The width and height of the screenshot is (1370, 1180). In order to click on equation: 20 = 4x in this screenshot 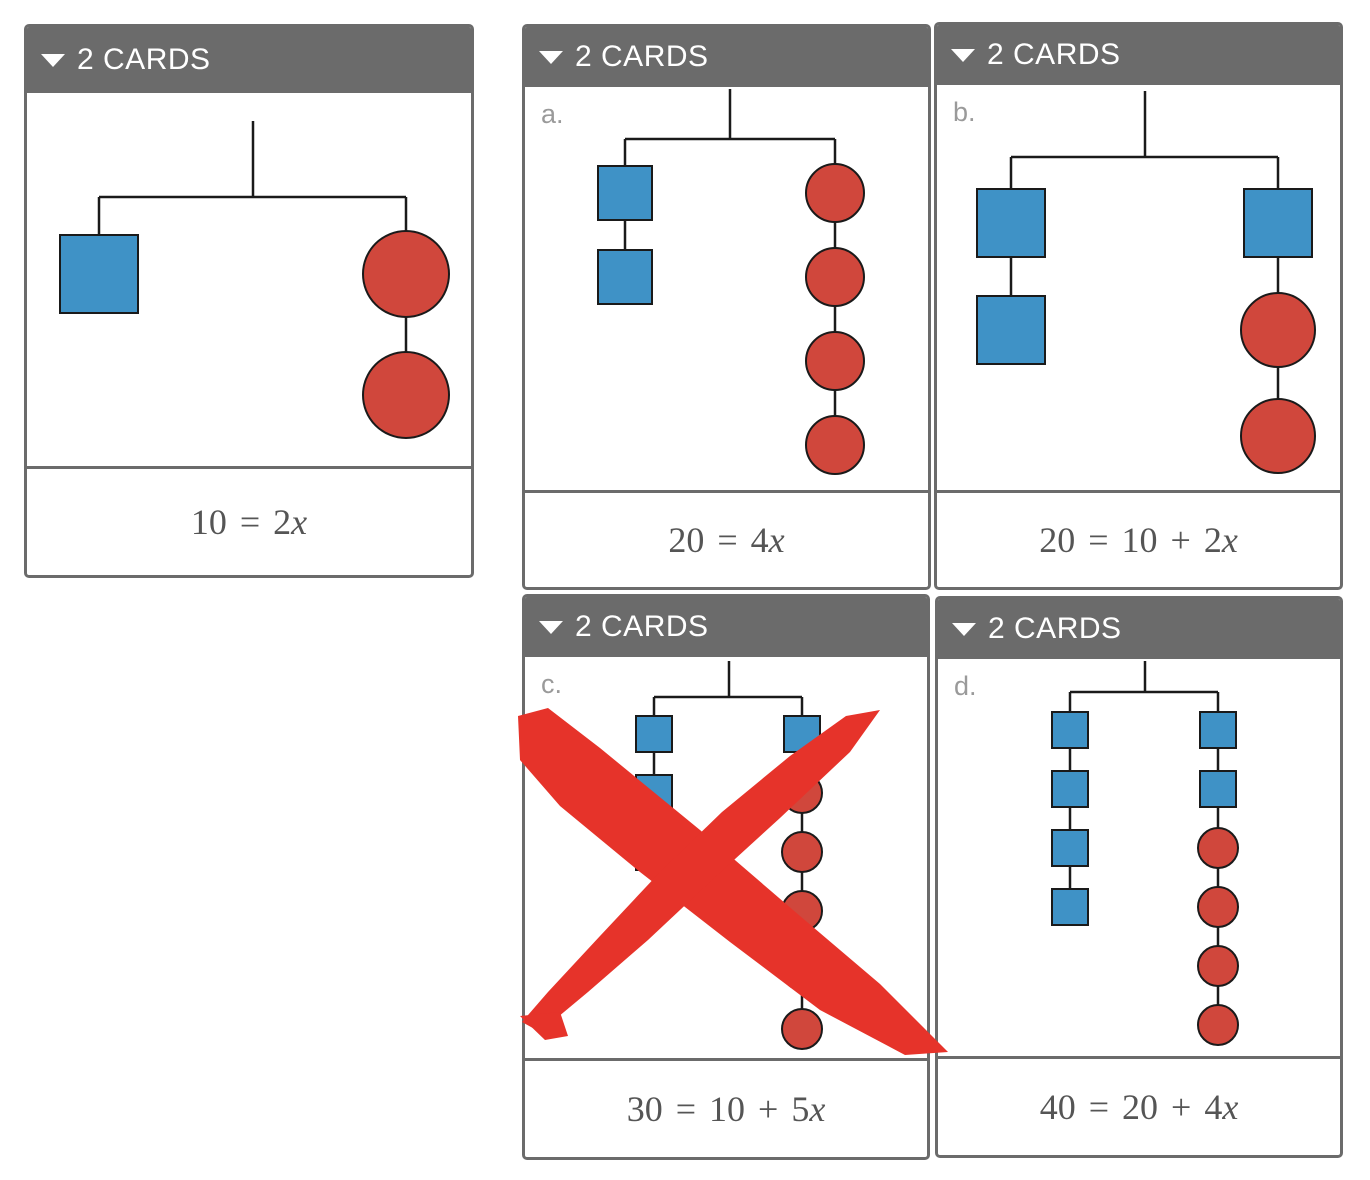, I will do `click(726, 540)`.